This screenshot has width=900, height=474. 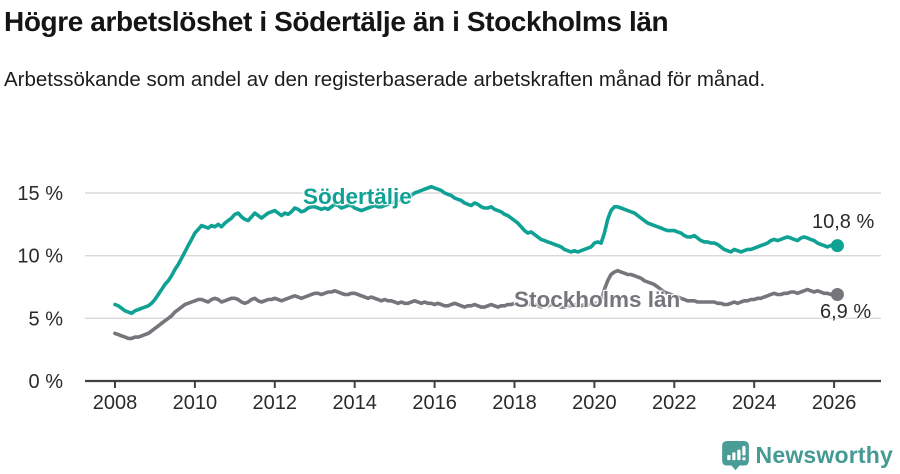 What do you see at coordinates (846, 312) in the screenshot?
I see `end-value-label-stockholms-lan: 6,9 %` at bounding box center [846, 312].